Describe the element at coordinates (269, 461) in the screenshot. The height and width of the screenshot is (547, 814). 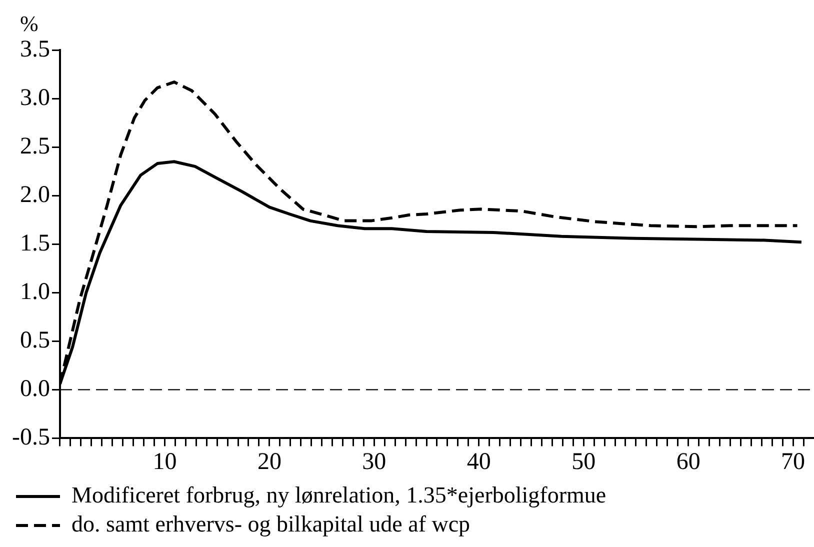
I see `x-tick-label: 20` at that location.